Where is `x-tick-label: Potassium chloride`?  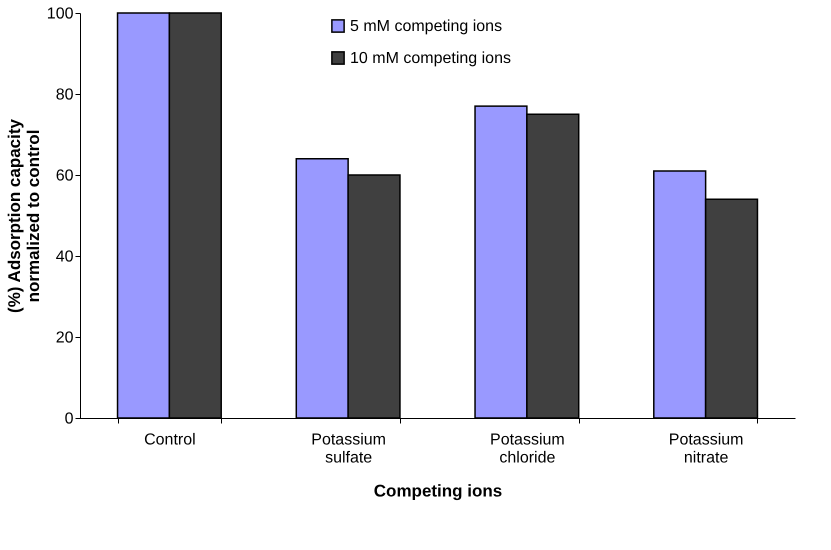
x-tick-label: Potassium chloride is located at coordinates (527, 449).